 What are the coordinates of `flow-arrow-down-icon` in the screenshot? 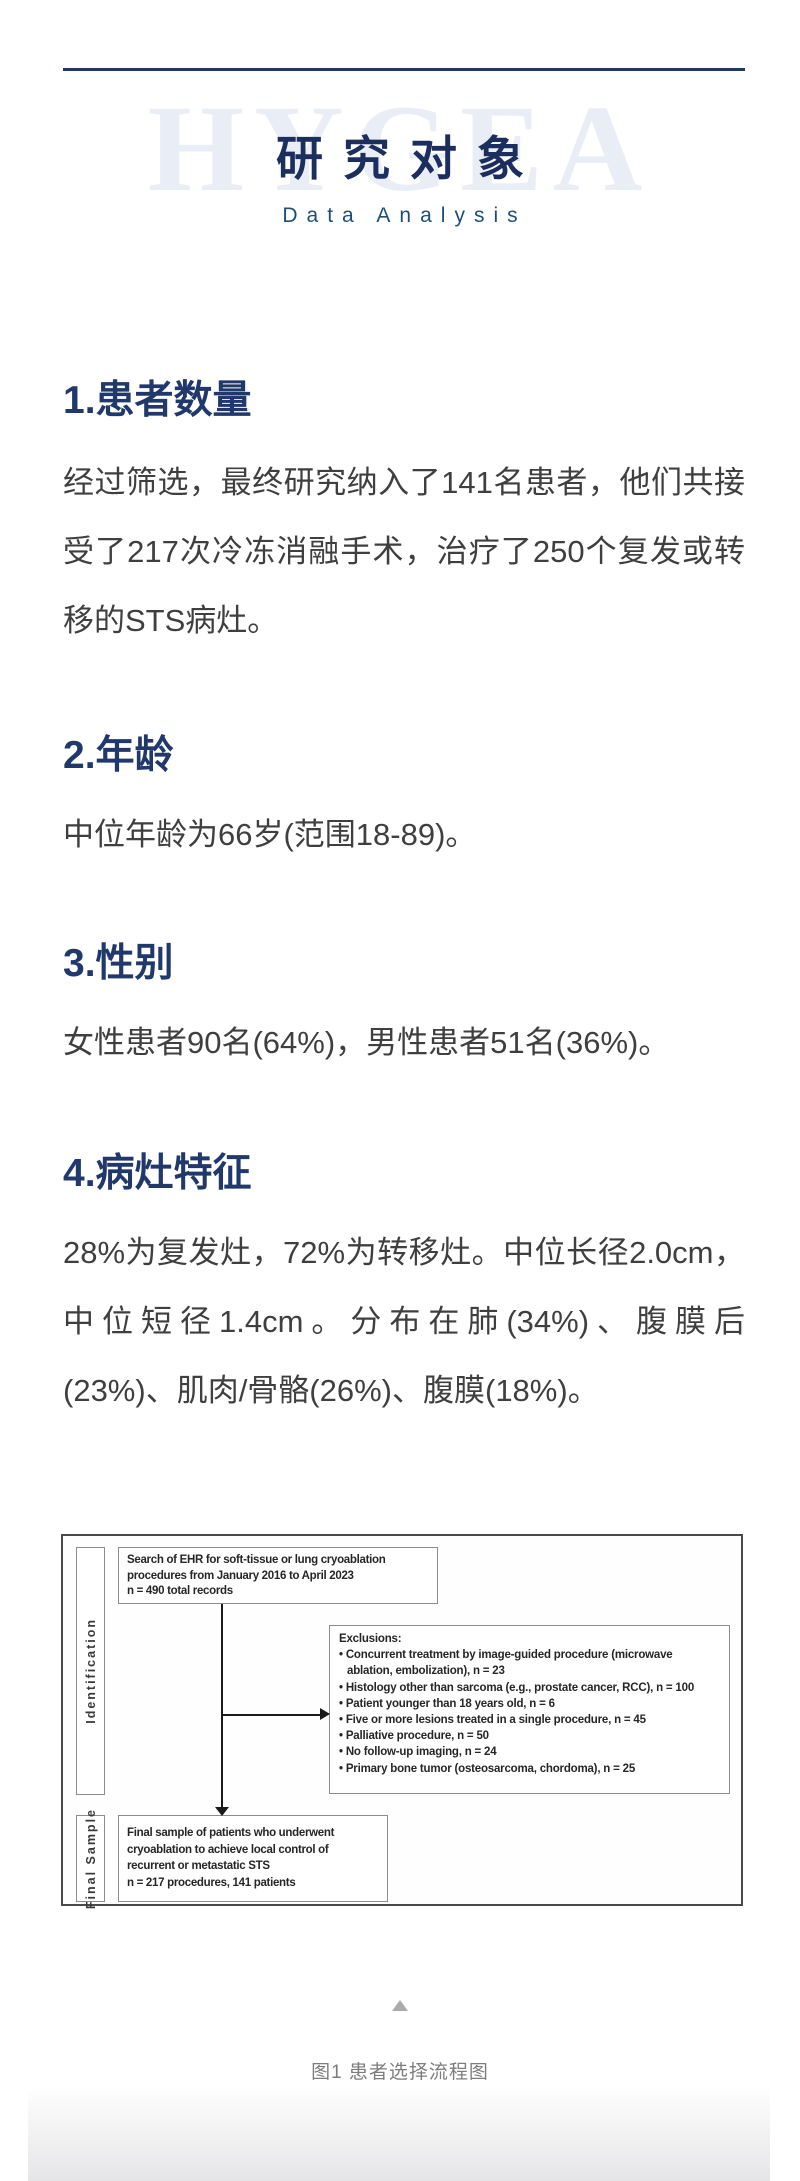 It's located at (222, 1811).